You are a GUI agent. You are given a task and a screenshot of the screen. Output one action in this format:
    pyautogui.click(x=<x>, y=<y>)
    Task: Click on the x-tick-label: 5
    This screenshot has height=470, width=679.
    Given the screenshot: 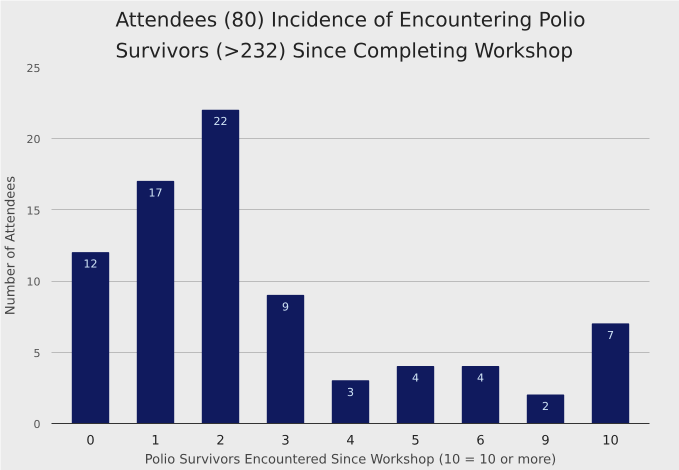 What is the action you would take?
    pyautogui.click(x=415, y=441)
    